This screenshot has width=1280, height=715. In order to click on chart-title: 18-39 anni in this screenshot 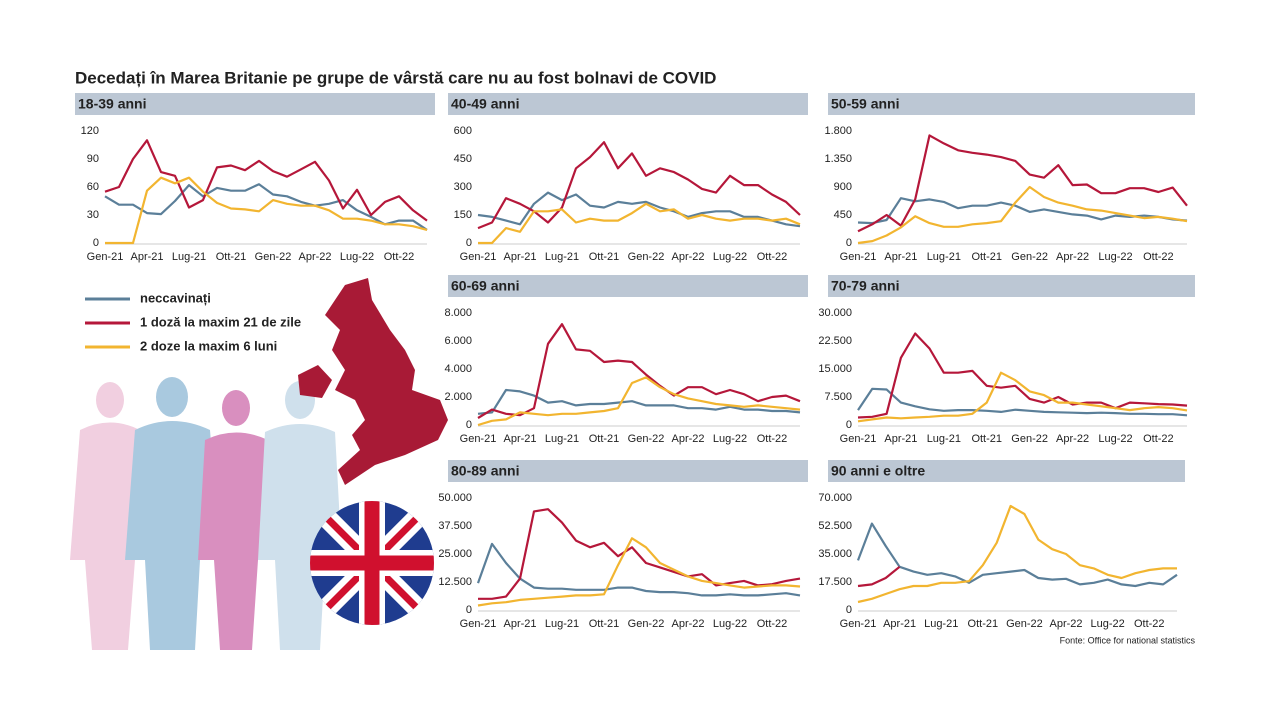, I will do `click(112, 104)`.